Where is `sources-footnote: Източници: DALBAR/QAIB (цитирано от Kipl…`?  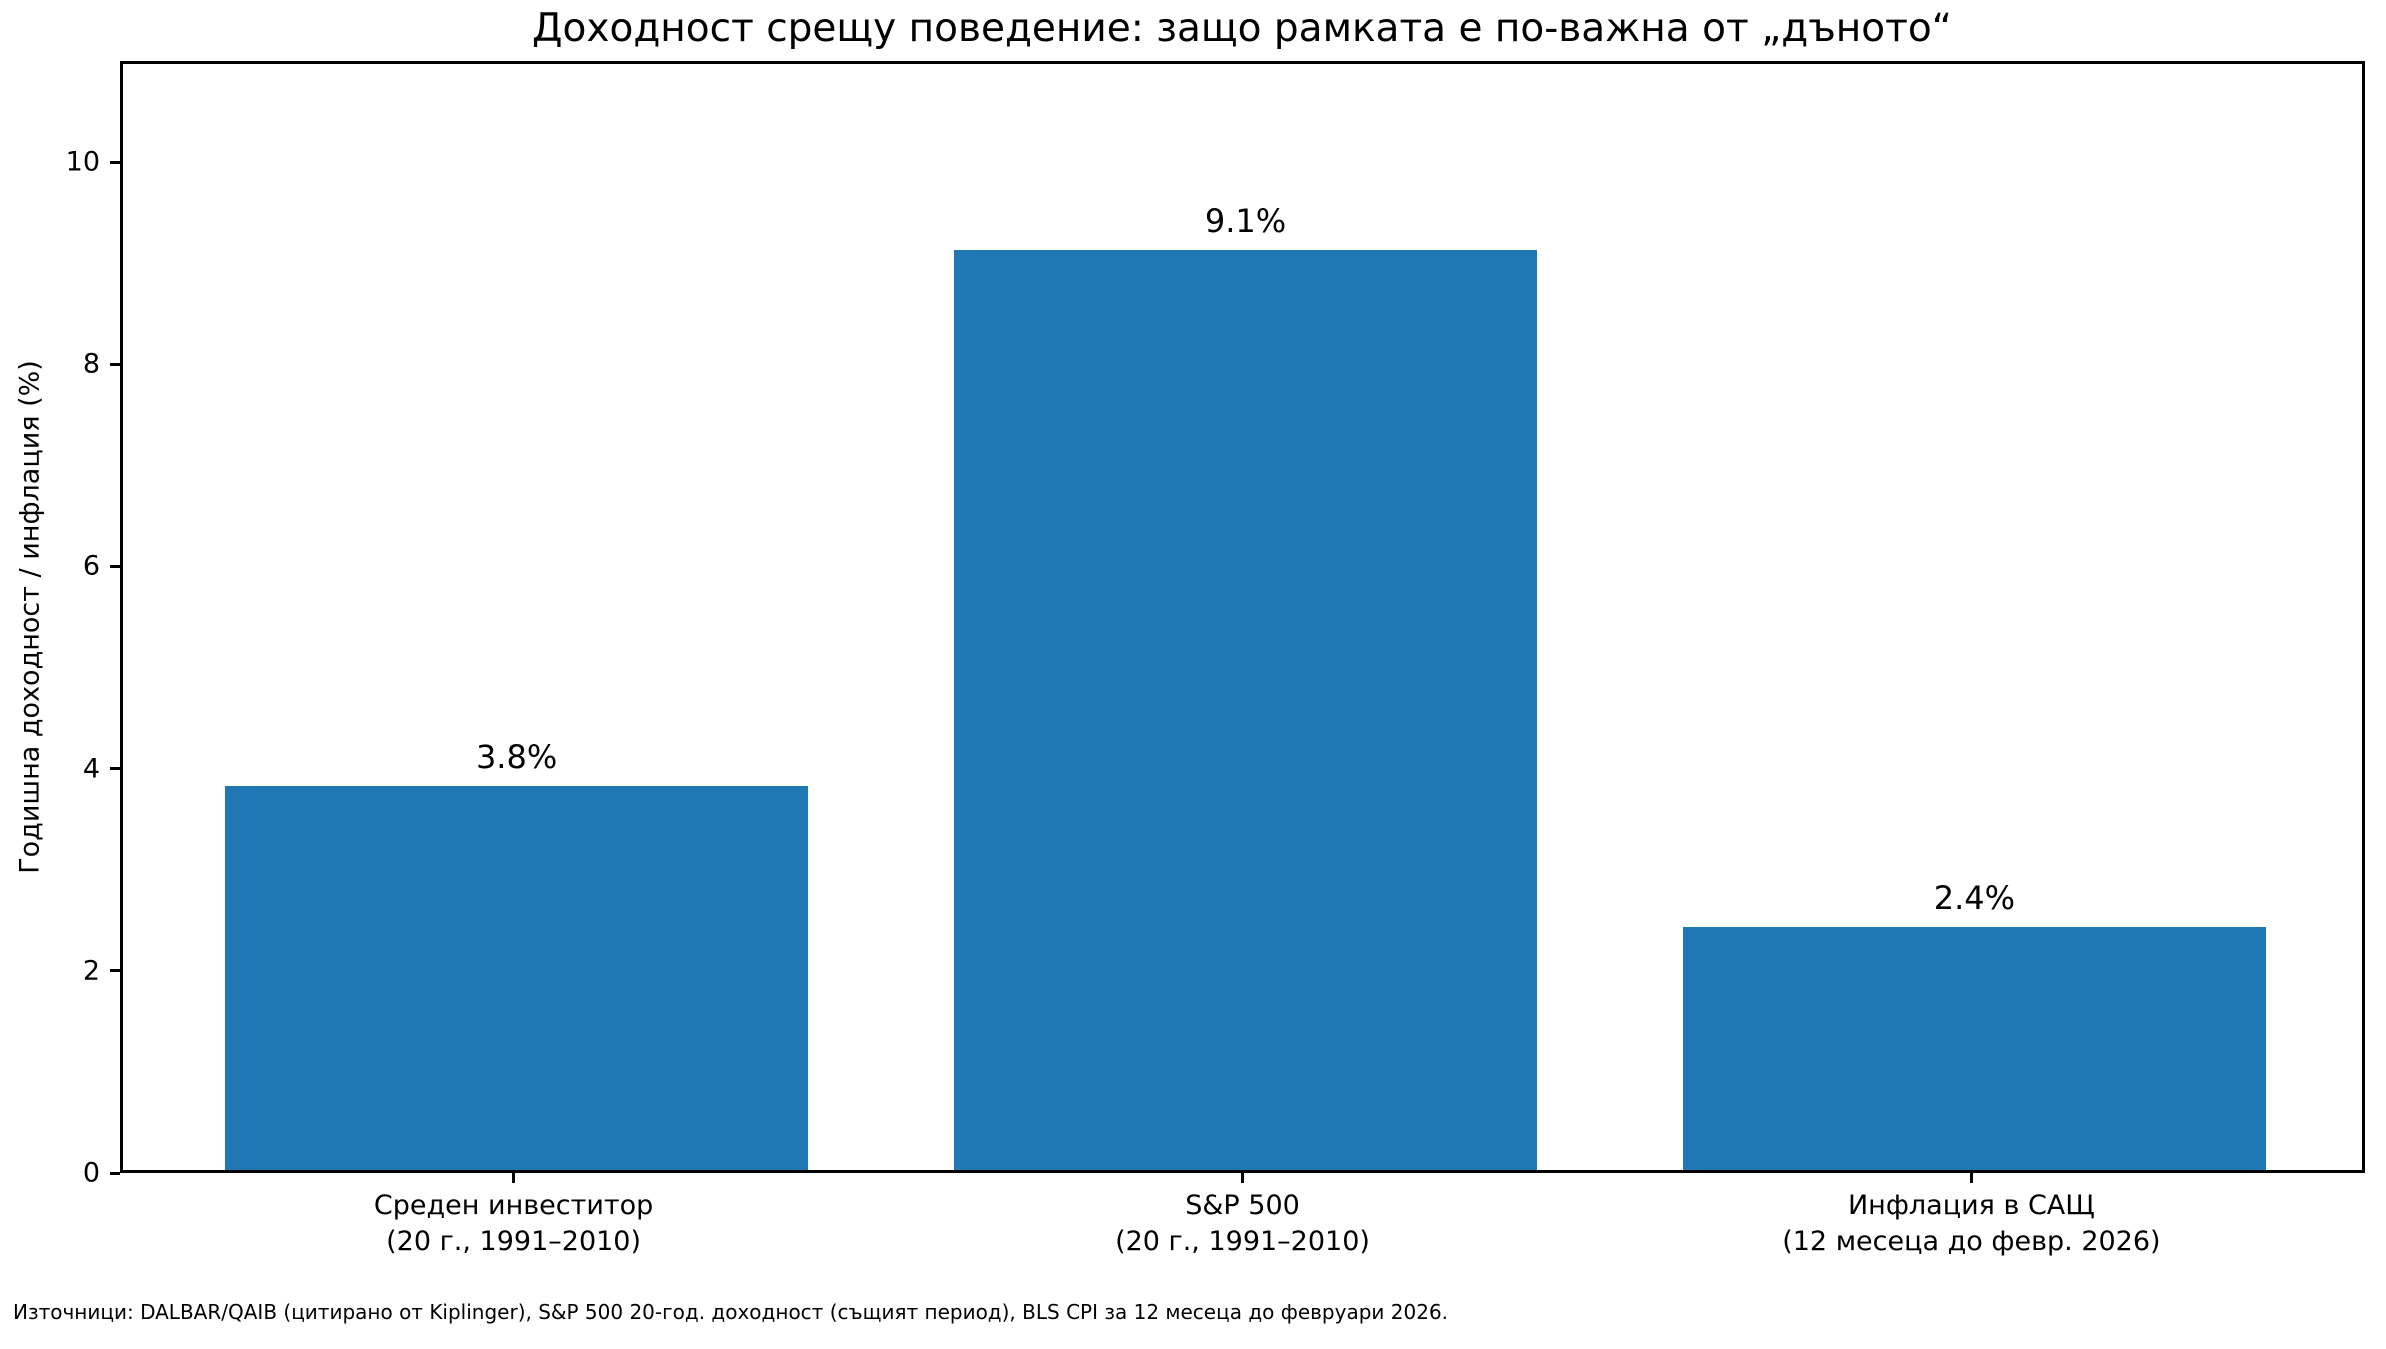 sources-footnote: Източници: DALBAR/QAIB (цитирано от Kipl… is located at coordinates (731, 1312).